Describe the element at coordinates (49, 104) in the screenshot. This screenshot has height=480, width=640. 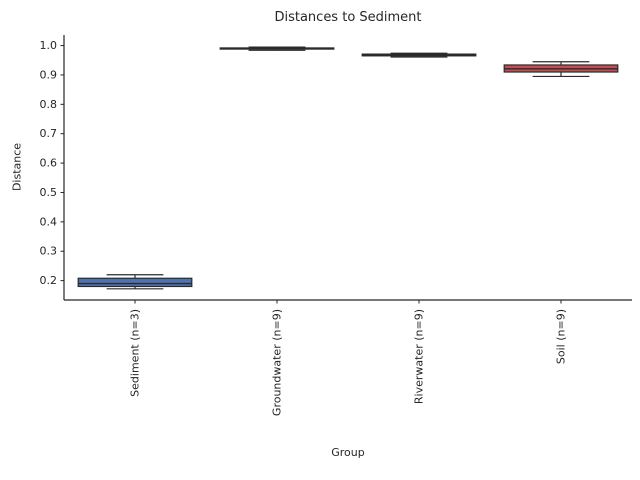
I see `y-tick-label: 0.8` at that location.